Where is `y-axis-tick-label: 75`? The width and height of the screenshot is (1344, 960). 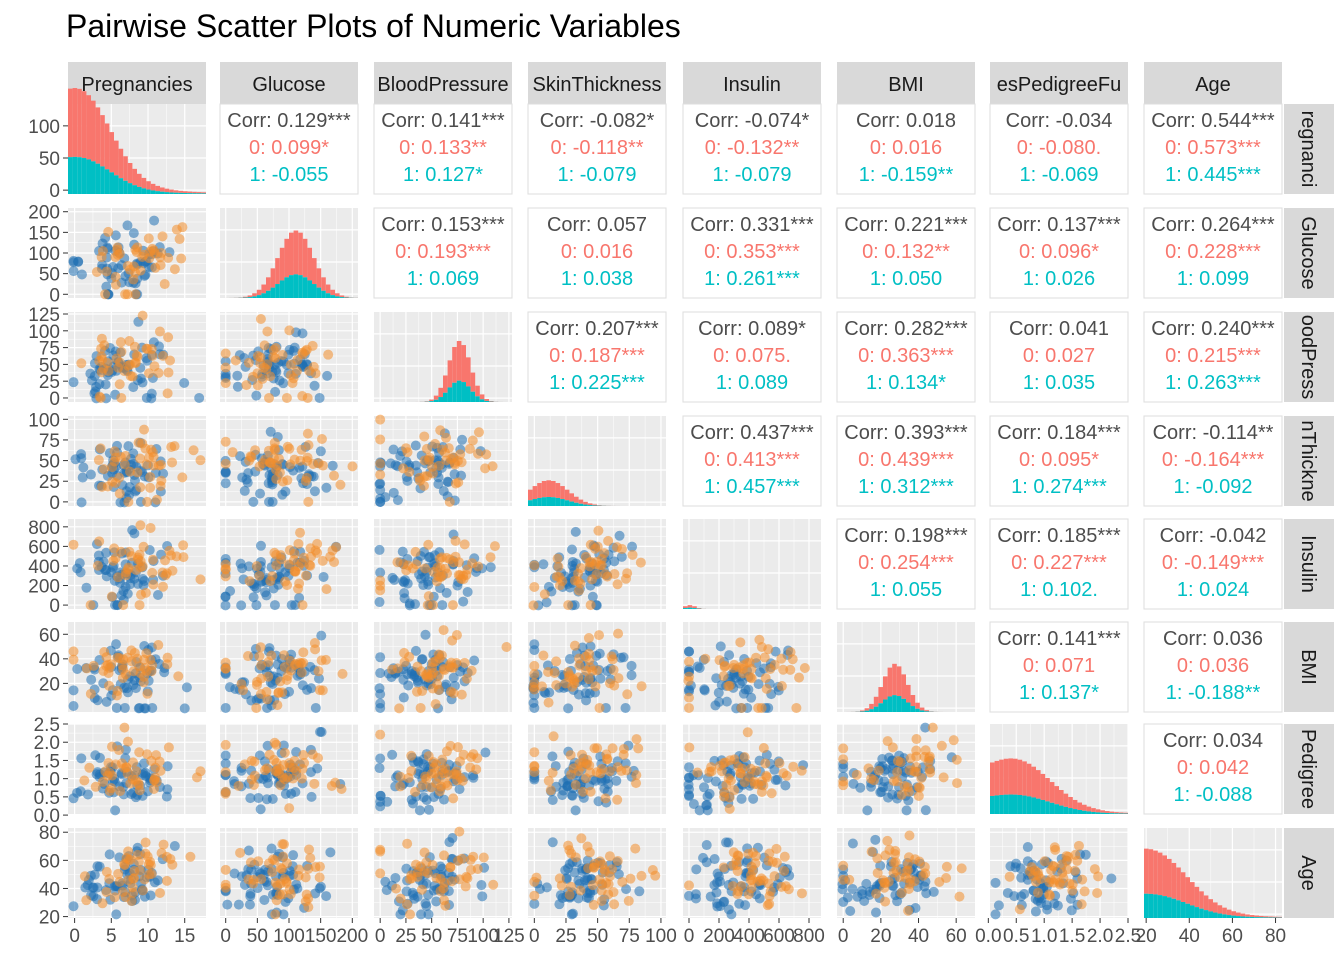 y-axis-tick-label: 75 is located at coordinates (49, 441).